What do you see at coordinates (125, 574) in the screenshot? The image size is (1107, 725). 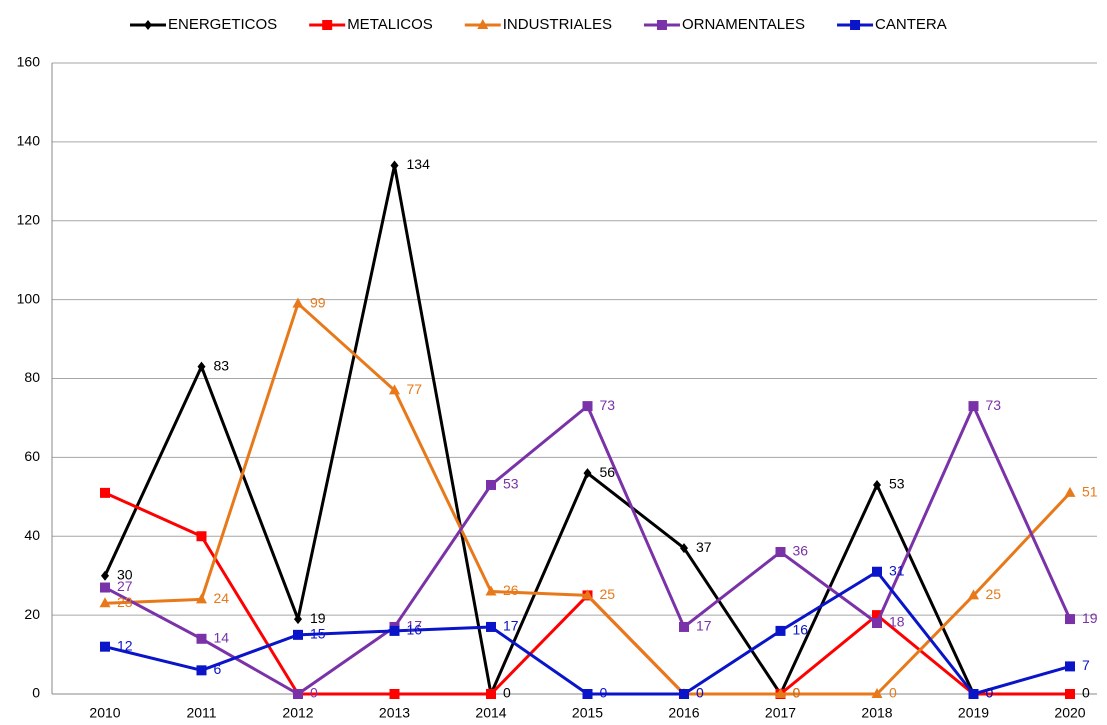 I see `data-label: 30` at bounding box center [125, 574].